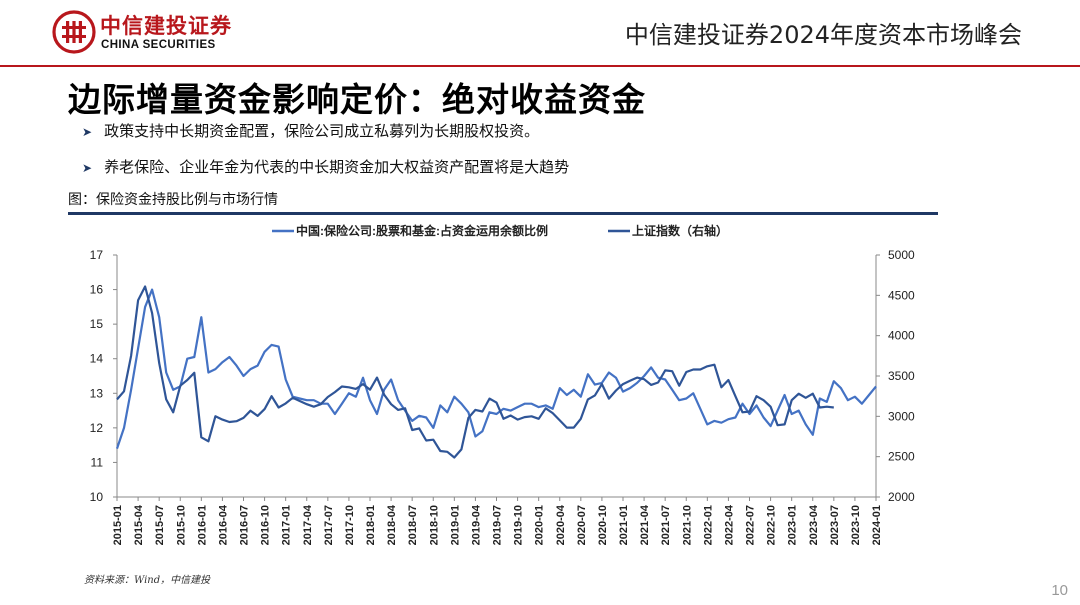  Describe the element at coordinates (645, 524) in the screenshot. I see `x-tick-label: 2021-04` at that location.